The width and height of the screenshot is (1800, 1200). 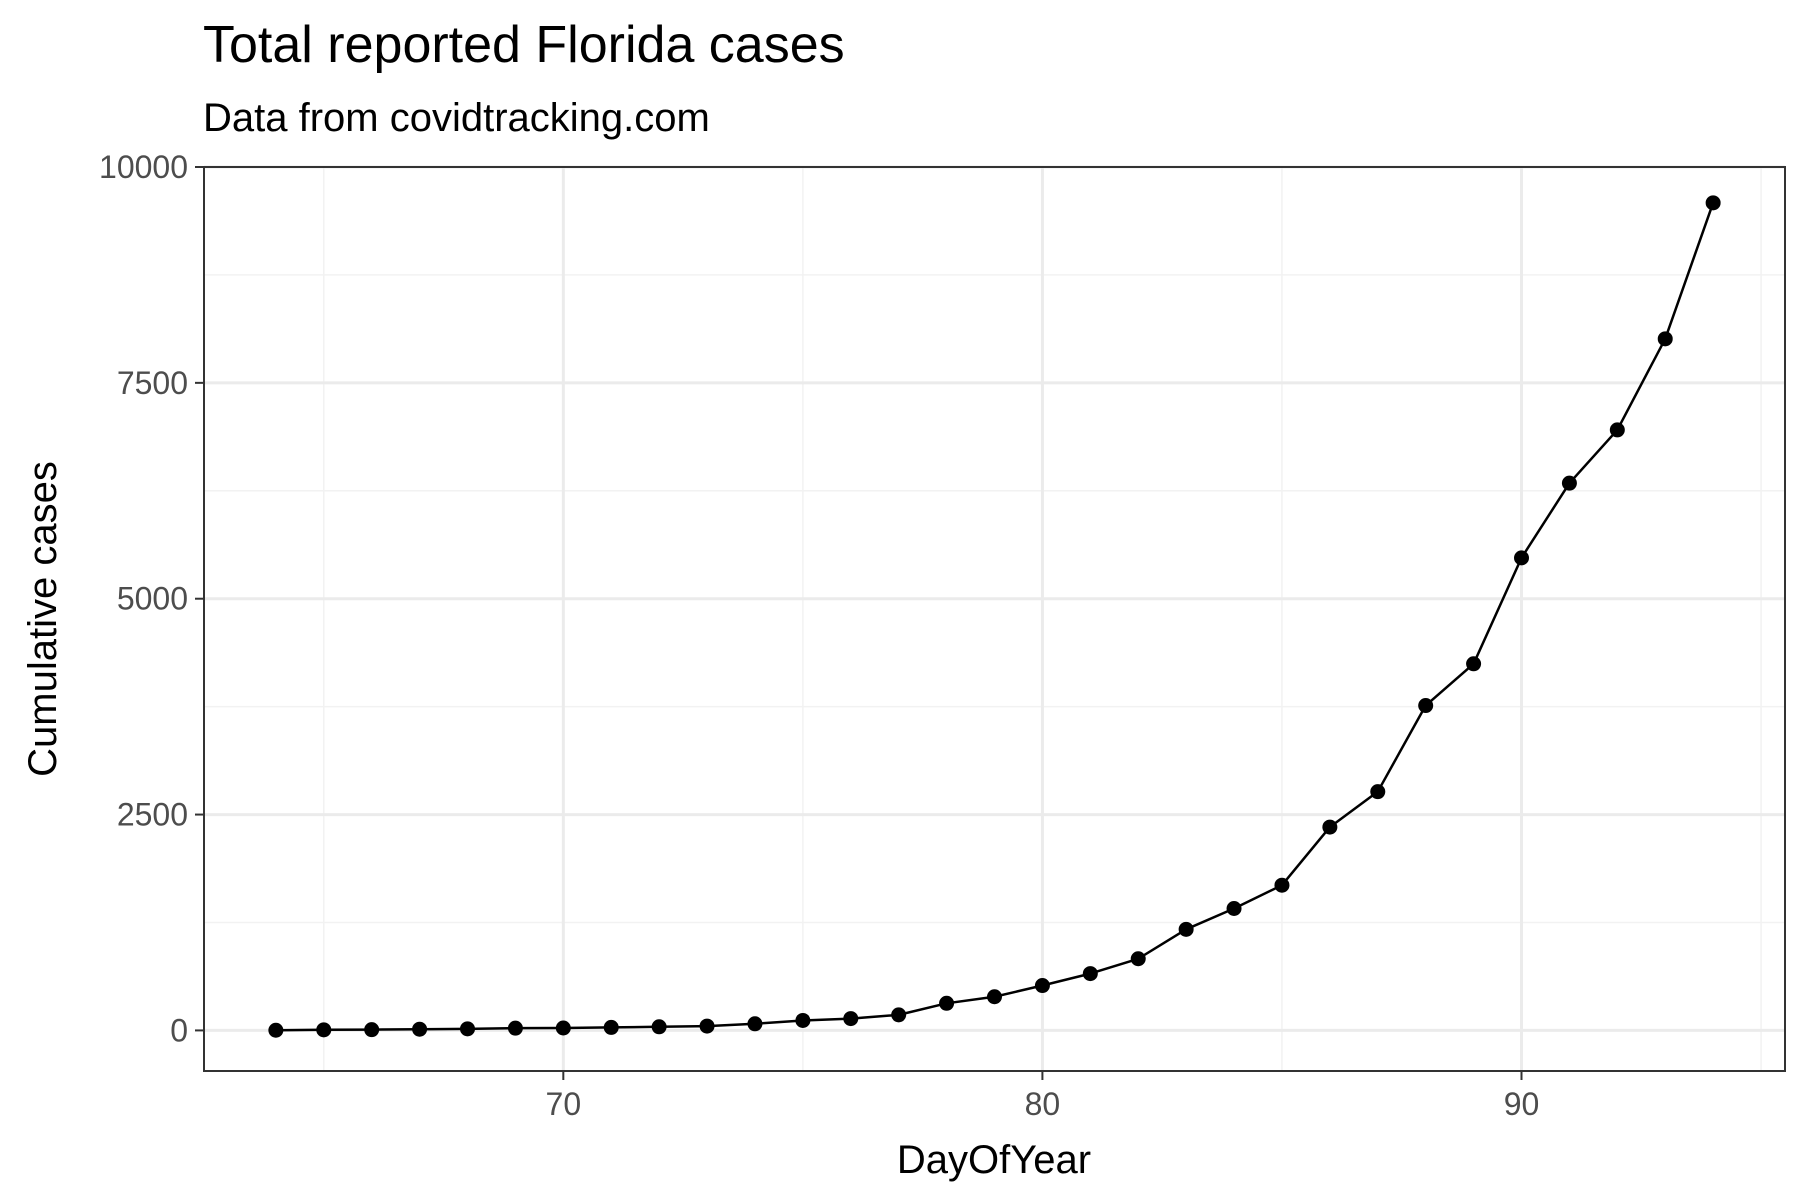 I want to click on x-axis-ticks: 70 80 90, so click(x=1043, y=1096).